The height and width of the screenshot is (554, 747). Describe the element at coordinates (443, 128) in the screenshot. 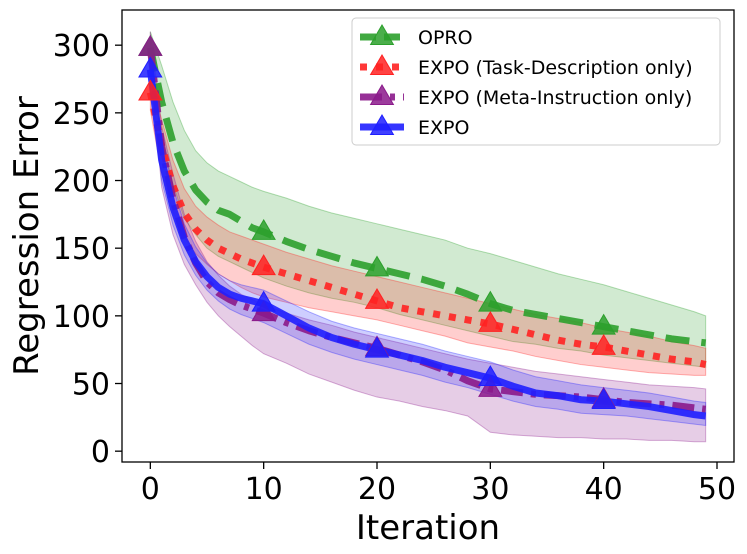

I see `legend-label-expo: EXPO` at that location.